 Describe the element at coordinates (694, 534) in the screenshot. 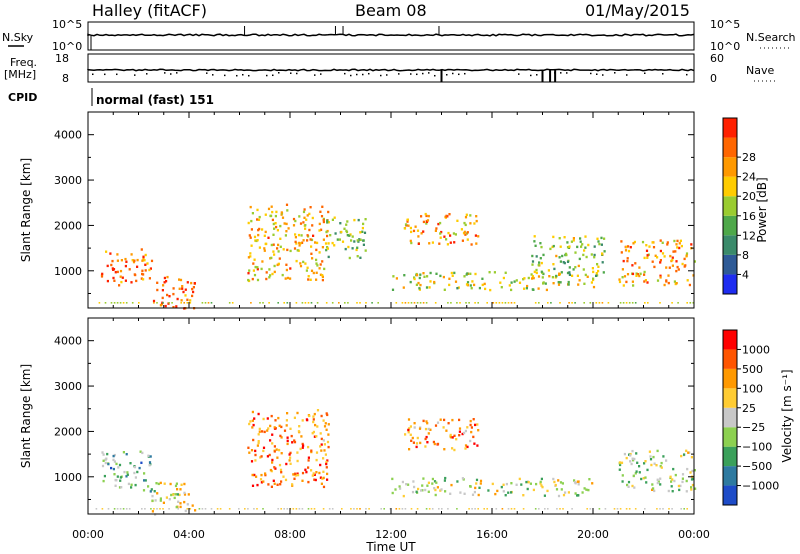

I see `x-tick-label: 00:00` at that location.